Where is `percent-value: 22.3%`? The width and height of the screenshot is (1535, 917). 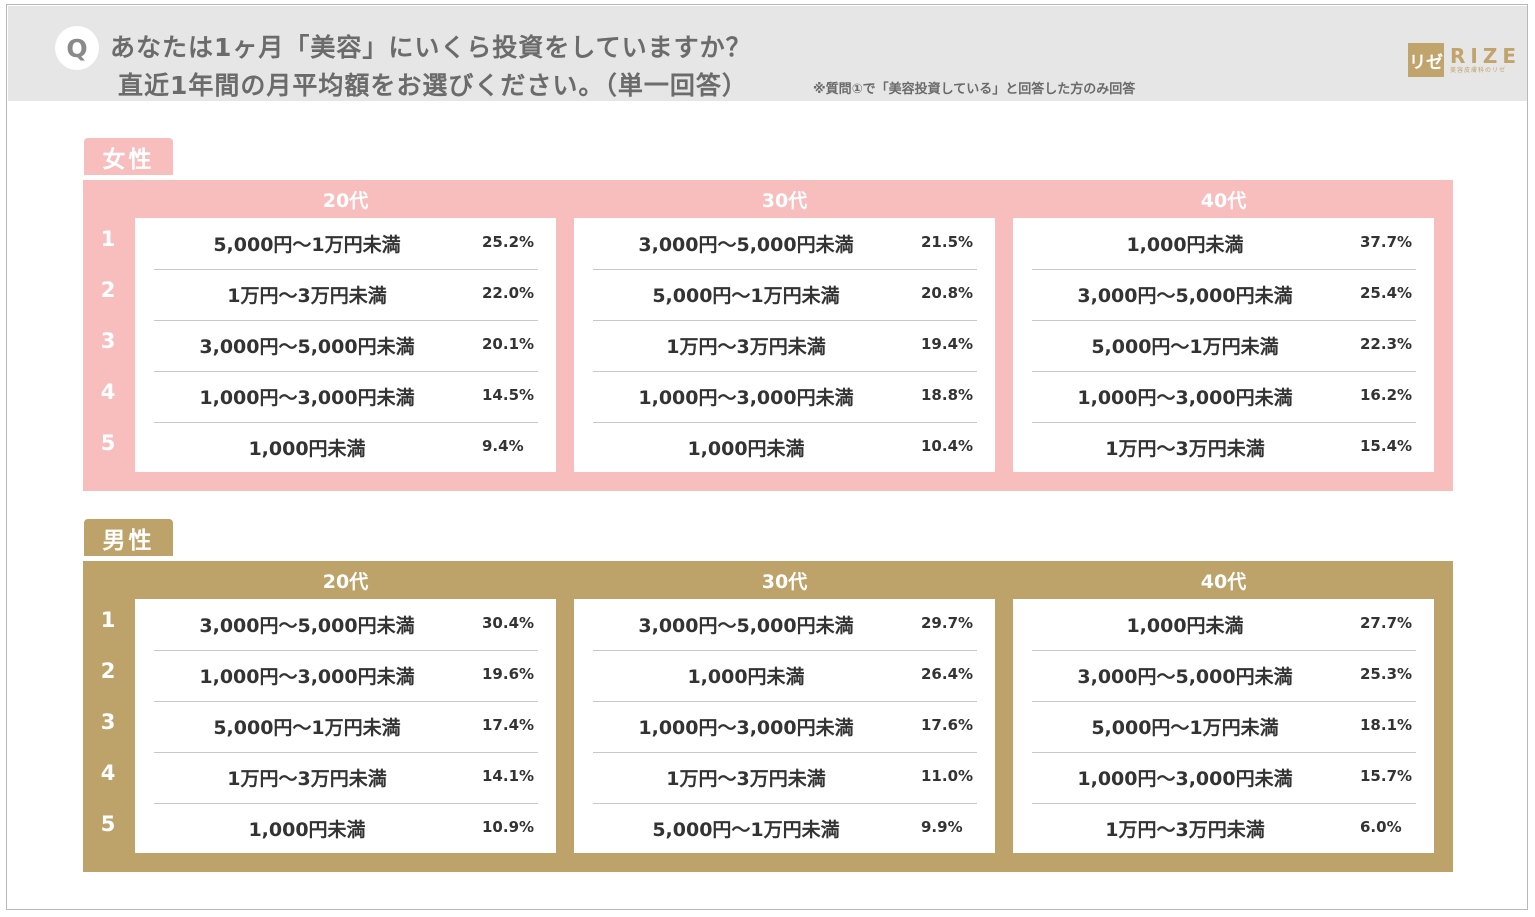
percent-value: 22.3% is located at coordinates (1386, 344).